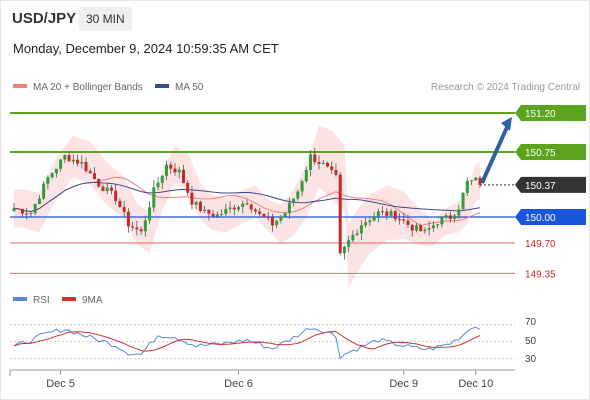  I want to click on chart-header: USD/JPY 30 MIN, so click(295, 19).